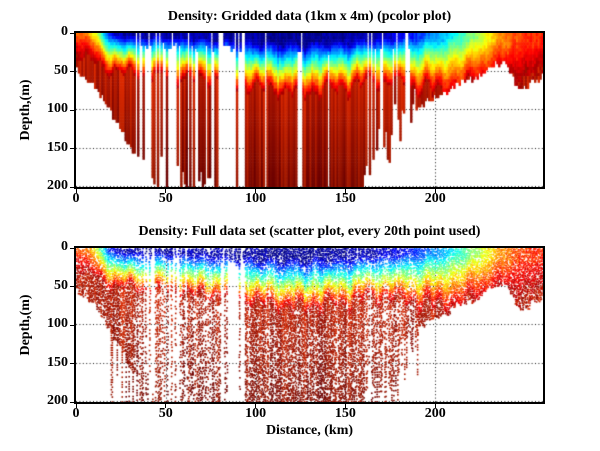  Describe the element at coordinates (309, 430) in the screenshot. I see `x-axis-label: Distance, (km)` at that location.